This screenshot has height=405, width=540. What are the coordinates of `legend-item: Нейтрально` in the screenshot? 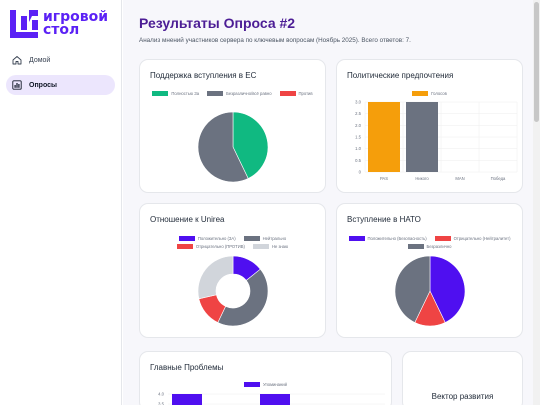 It's located at (265, 238).